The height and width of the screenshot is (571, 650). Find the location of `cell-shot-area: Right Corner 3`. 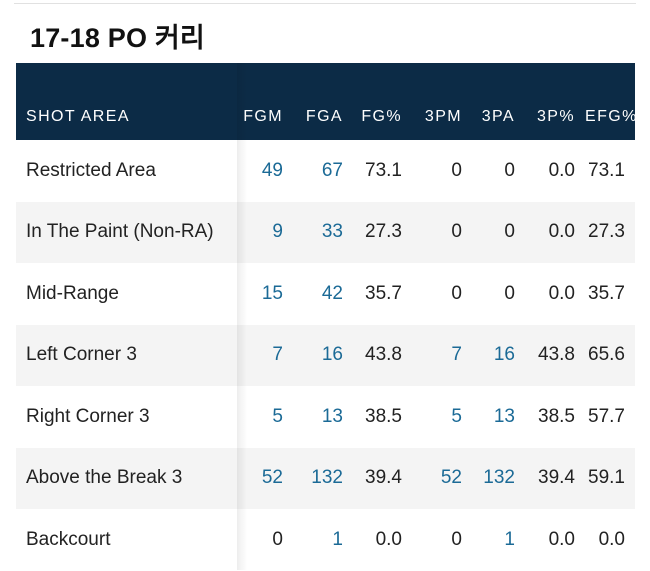

cell-shot-area: Right Corner 3 is located at coordinates (88, 416).